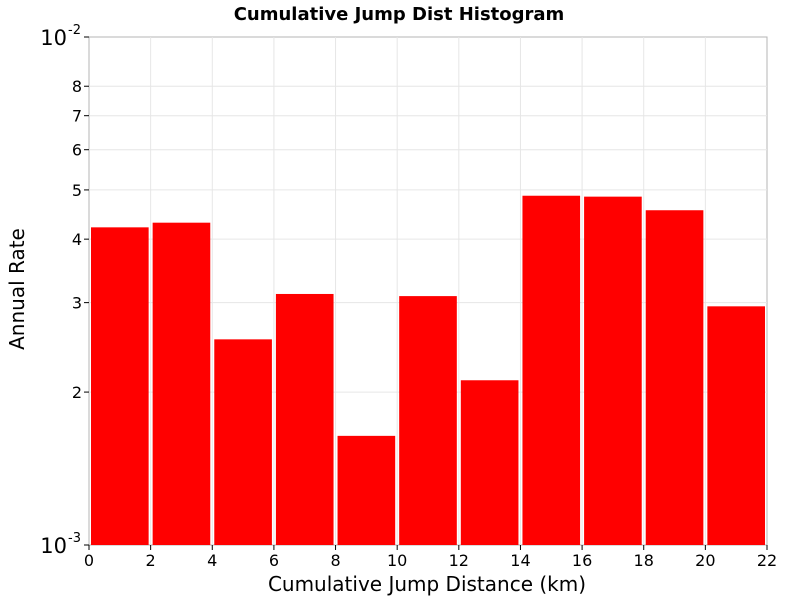 The image size is (800, 600). What do you see at coordinates (17, 289) in the screenshot?
I see `y-axis-label: Annual Rate` at bounding box center [17, 289].